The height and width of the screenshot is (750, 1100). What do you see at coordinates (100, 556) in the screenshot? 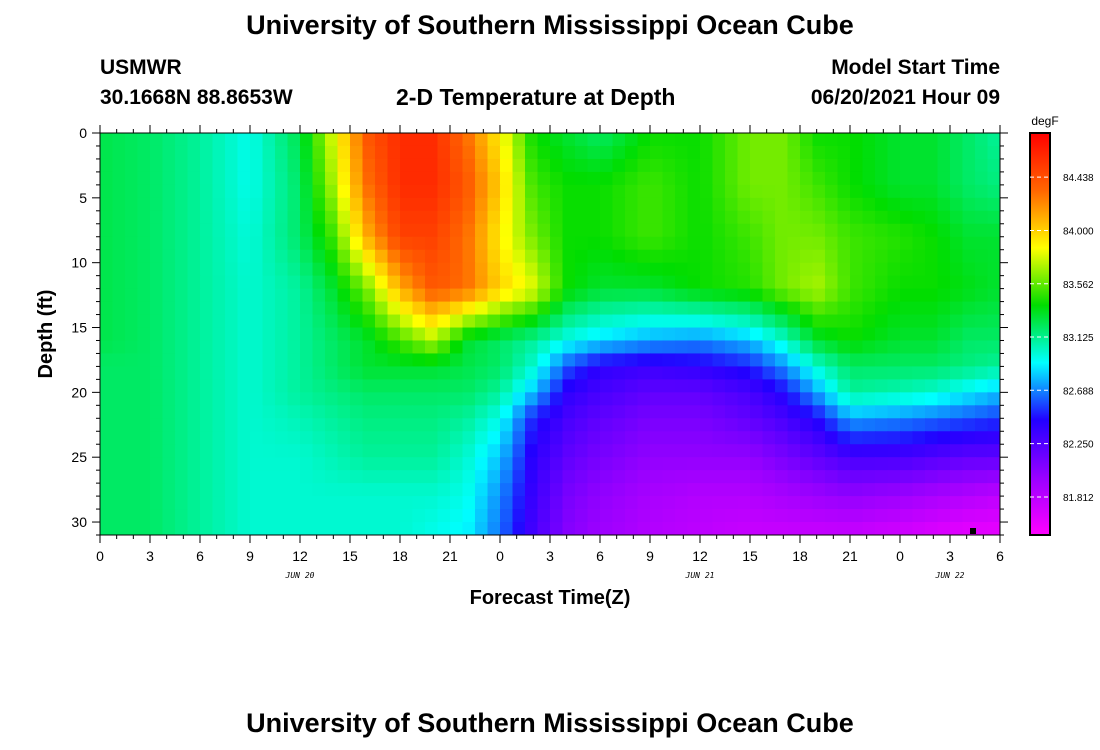
I see `x-tick-label: 0` at bounding box center [100, 556].